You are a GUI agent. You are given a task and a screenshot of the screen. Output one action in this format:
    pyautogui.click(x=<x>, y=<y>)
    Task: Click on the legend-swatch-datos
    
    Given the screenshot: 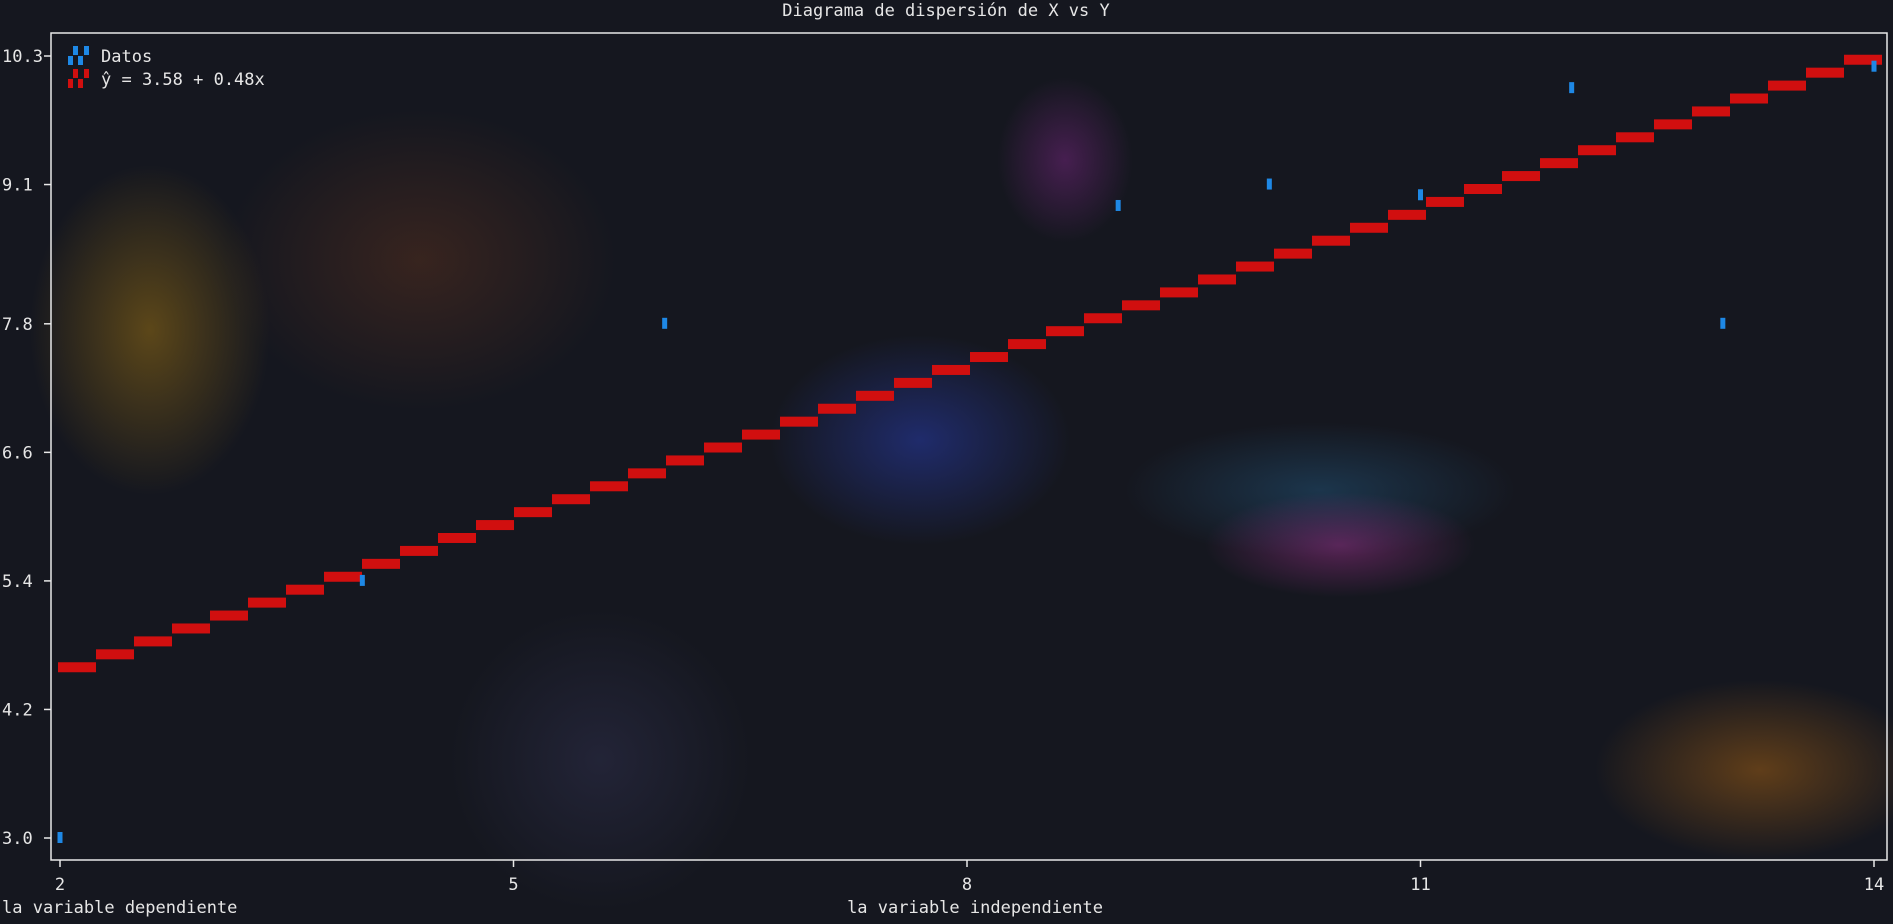 What is the action you would take?
    pyautogui.click(x=78, y=55)
    